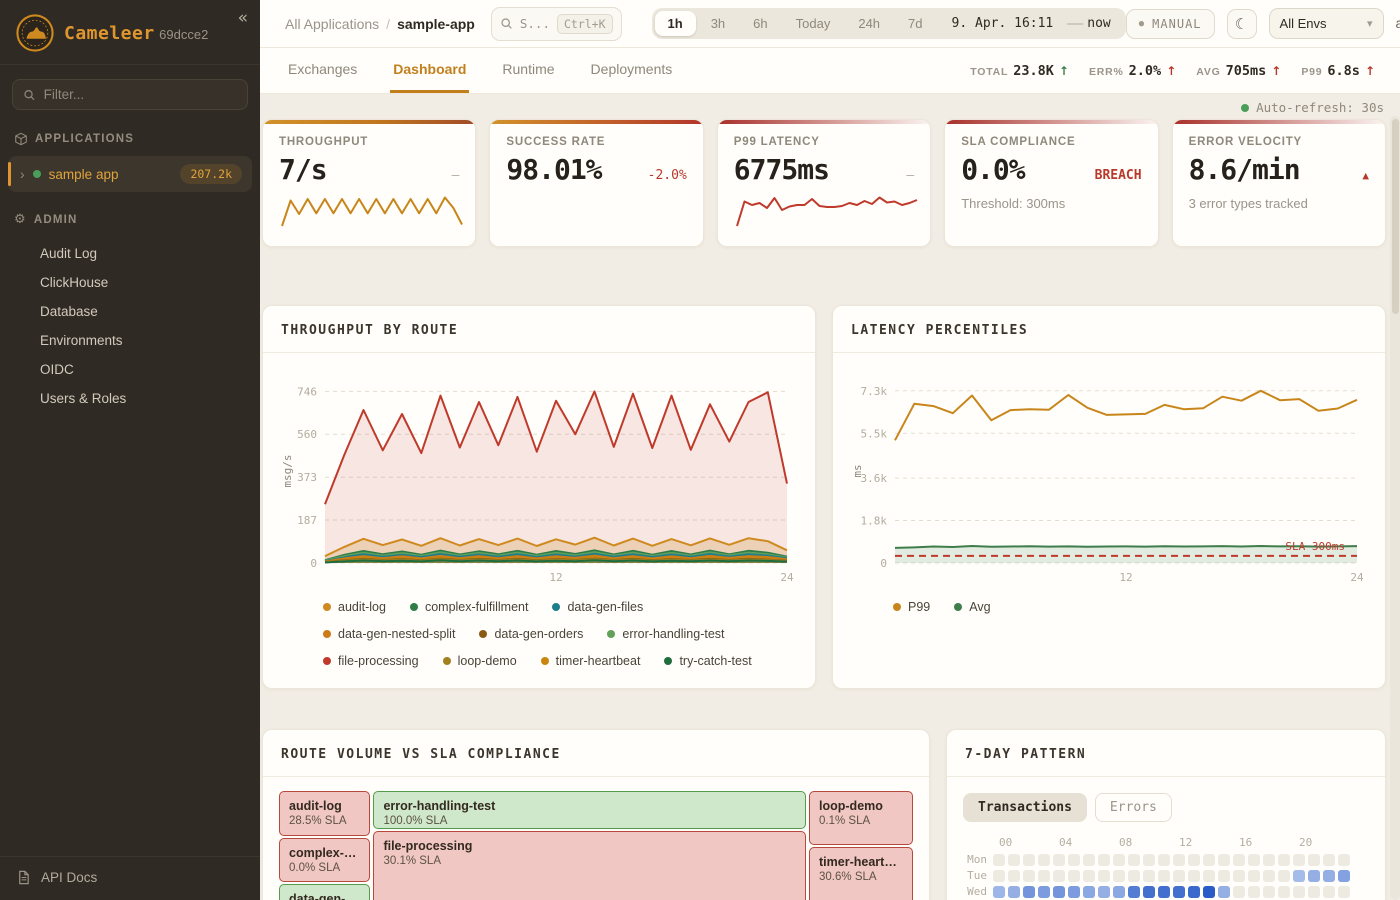 Image resolution: width=1400 pixels, height=900 pixels. What do you see at coordinates (915, 23) in the screenshot?
I see `range-7d: 7d` at bounding box center [915, 23].